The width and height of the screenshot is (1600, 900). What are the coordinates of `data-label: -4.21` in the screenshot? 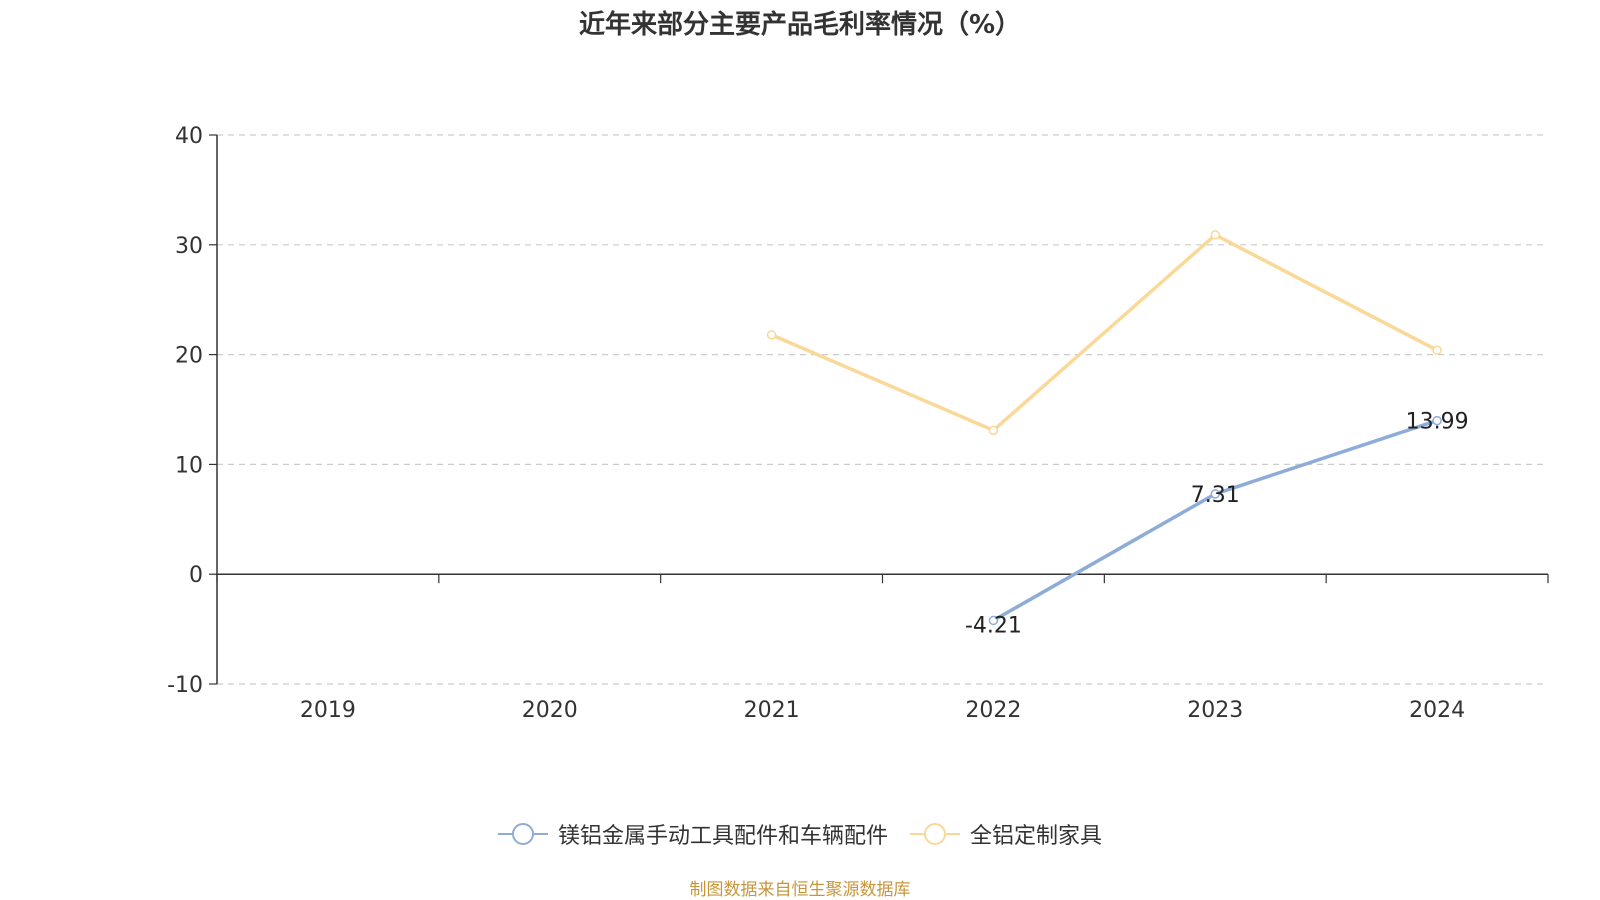 It's located at (993, 625).